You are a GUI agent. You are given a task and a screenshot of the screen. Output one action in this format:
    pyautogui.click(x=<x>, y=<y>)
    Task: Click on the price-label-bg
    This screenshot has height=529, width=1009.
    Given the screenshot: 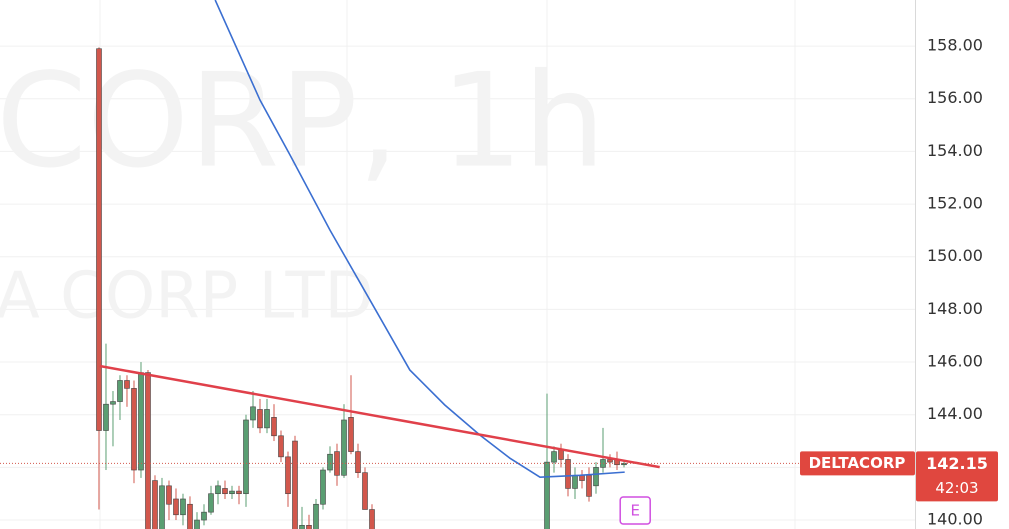 What is the action you would take?
    pyautogui.click(x=957, y=476)
    